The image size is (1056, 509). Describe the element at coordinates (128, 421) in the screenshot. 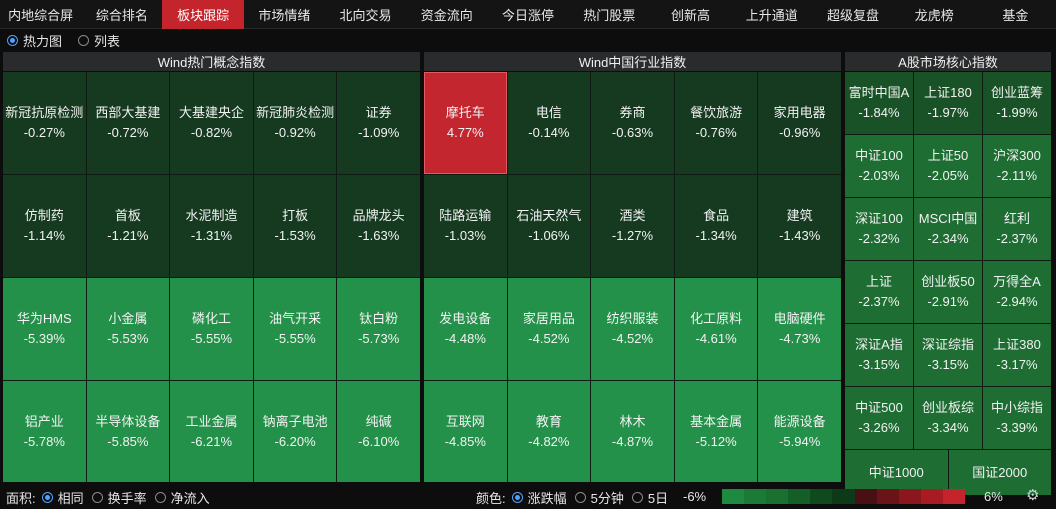

I see `cell-name: 半导体设备` at that location.